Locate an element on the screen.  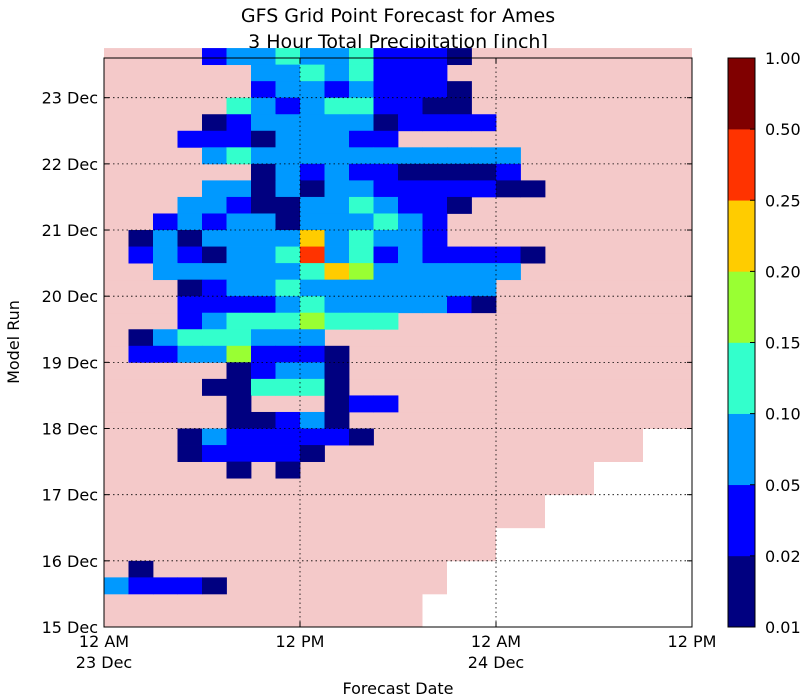
y-tick-label: 17 Dec is located at coordinates (70, 495).